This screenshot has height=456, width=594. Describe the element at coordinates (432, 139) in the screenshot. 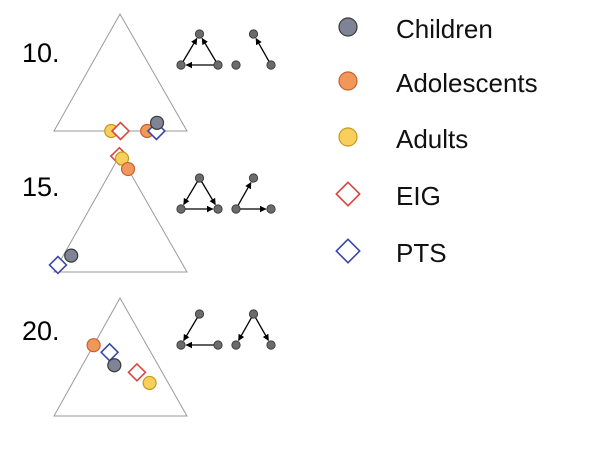

I see `legend-label-adults: Adults` at that location.